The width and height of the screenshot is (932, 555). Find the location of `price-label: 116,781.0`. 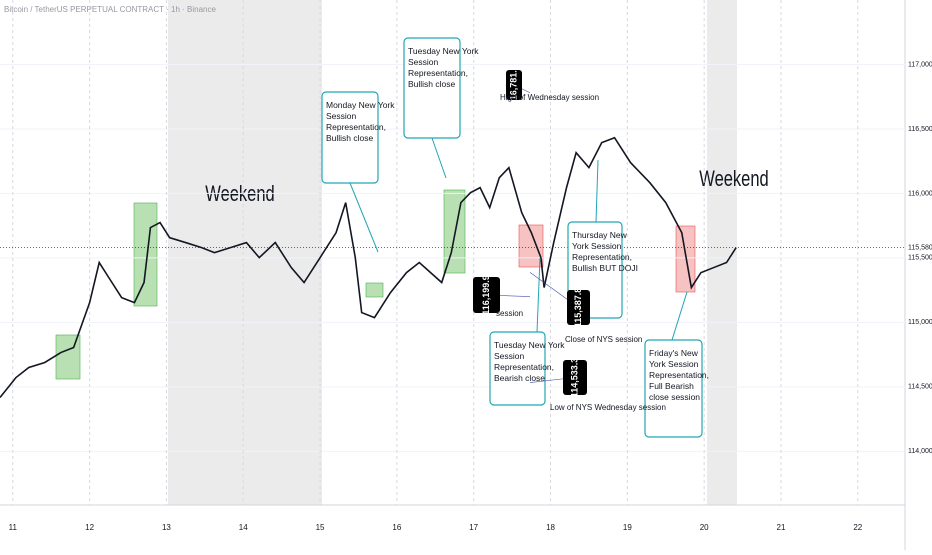

price-label: 116,781.0 is located at coordinates (513, 85).